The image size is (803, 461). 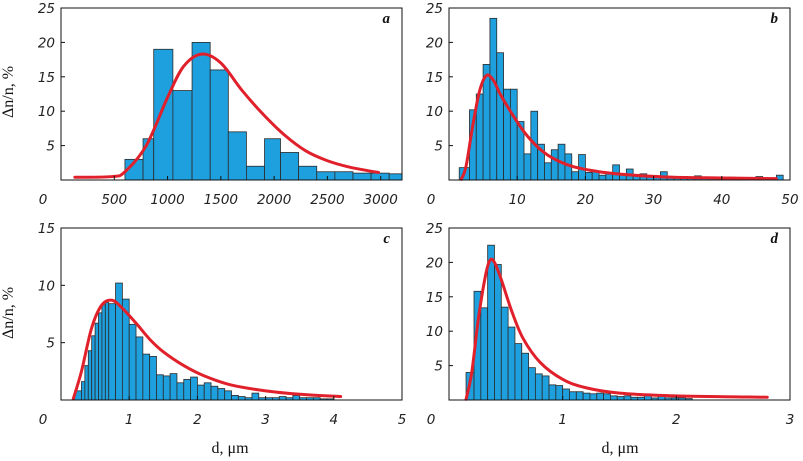 What do you see at coordinates (230, 448) in the screenshot?
I see `x-axis-title-left: d, μm` at bounding box center [230, 448].